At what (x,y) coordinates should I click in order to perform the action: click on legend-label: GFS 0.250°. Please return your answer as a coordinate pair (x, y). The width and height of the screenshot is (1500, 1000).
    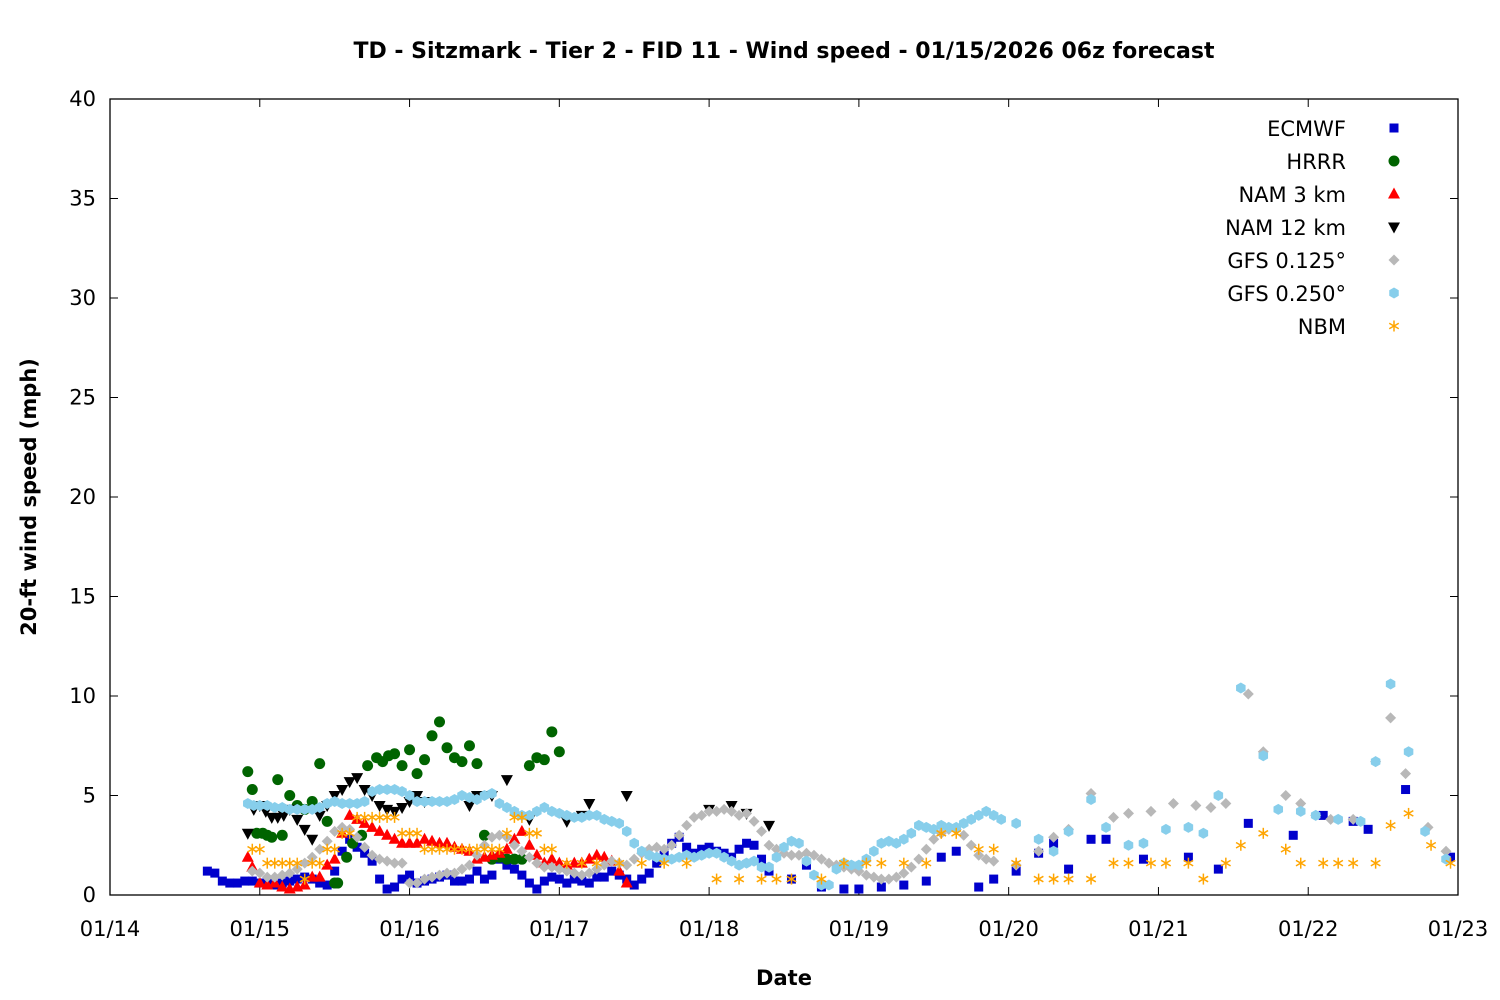
    Looking at the image, I should click on (1286, 294).